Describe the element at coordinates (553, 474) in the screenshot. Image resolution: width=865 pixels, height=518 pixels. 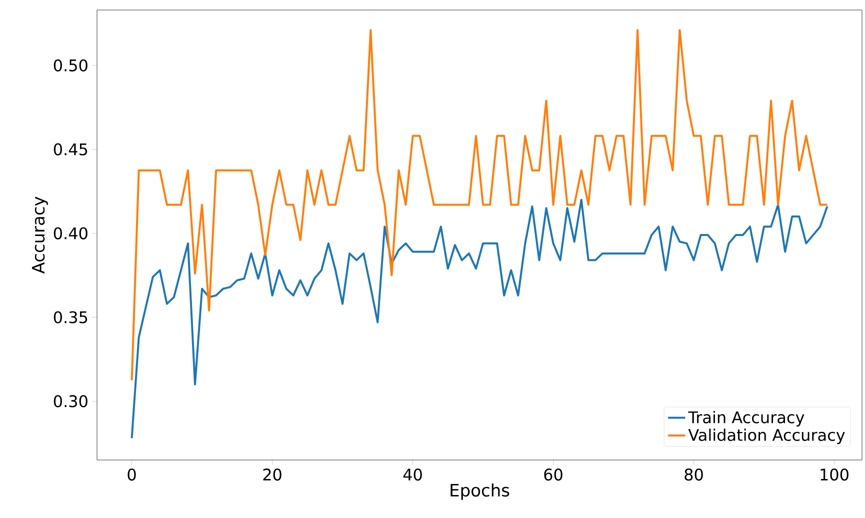
I see `x-tick-label: 60` at that location.